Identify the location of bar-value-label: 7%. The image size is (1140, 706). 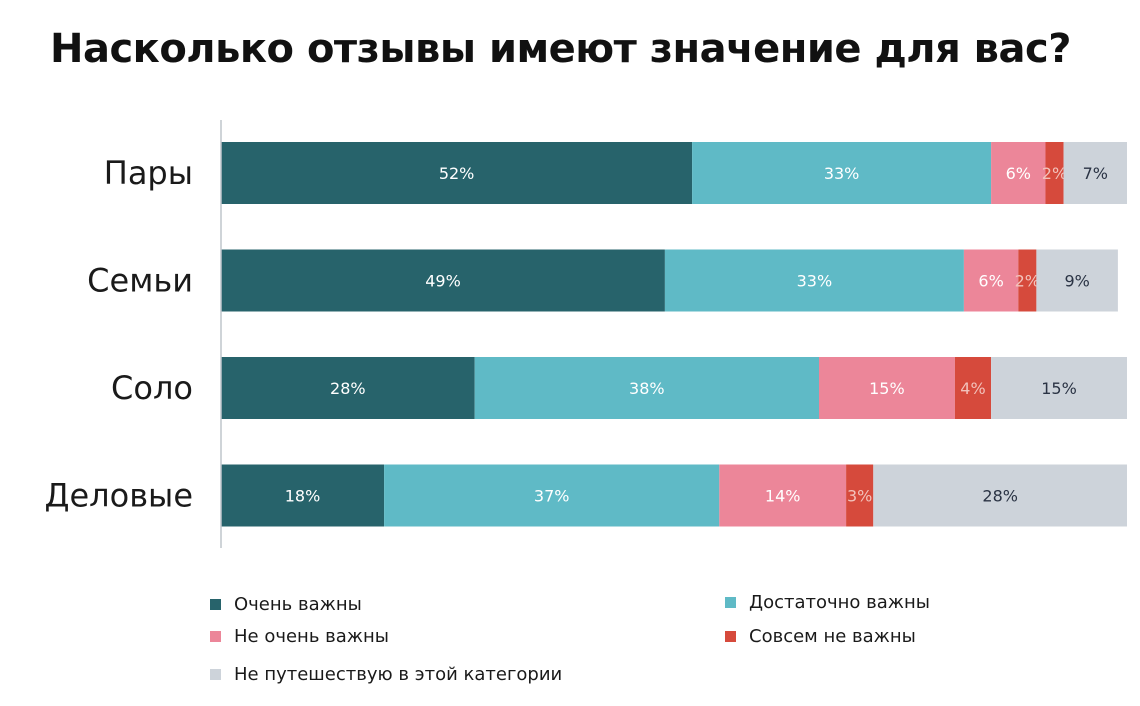
(1095, 173).